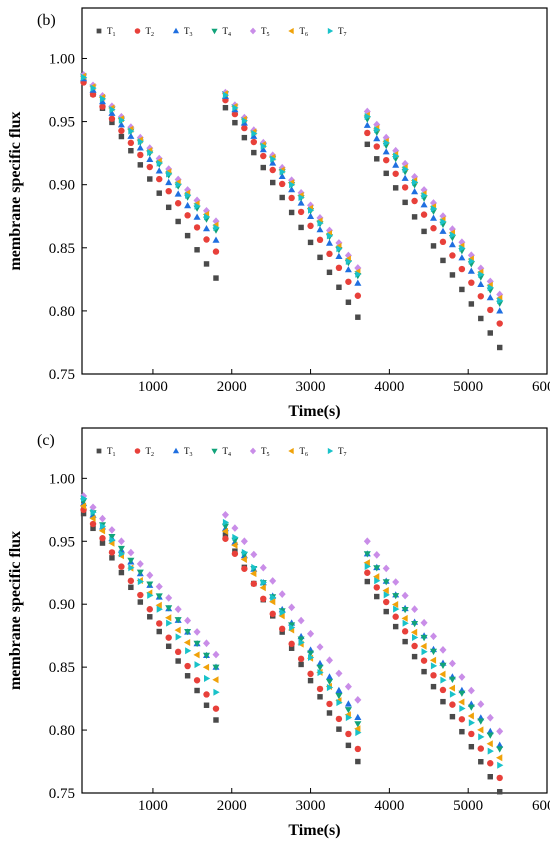 The height and width of the screenshot is (849, 550). What do you see at coordinates (227, 452) in the screenshot?
I see `legend-label: T4` at bounding box center [227, 452].